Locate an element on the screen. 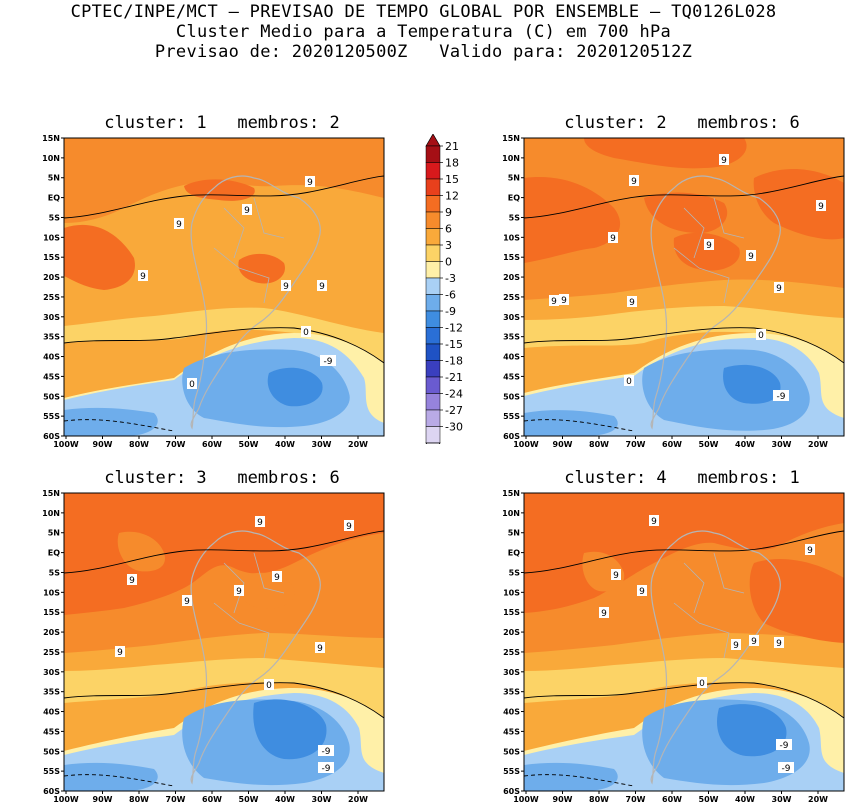 This screenshot has width=847, height=803. lat-tick-label: 5S is located at coordinates (515, 217).